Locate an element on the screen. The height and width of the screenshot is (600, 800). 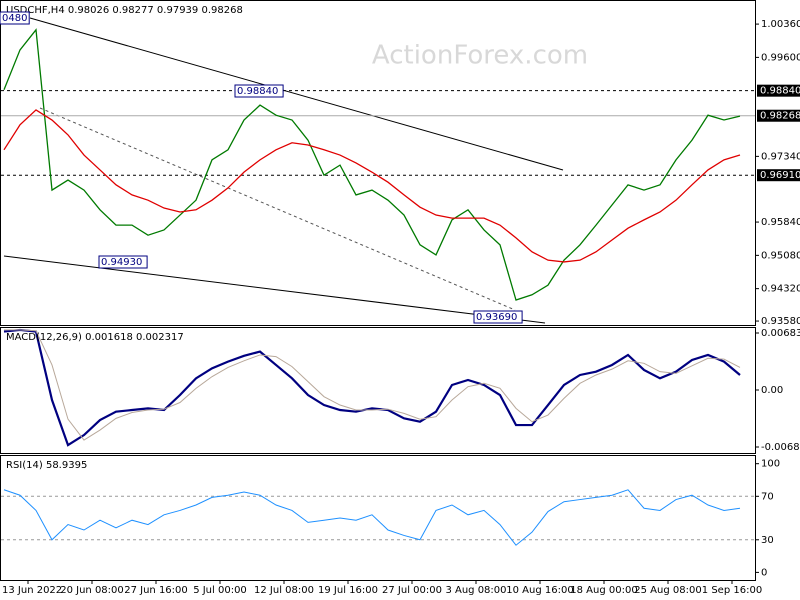
trend-line is located at coordinates (274, 289).